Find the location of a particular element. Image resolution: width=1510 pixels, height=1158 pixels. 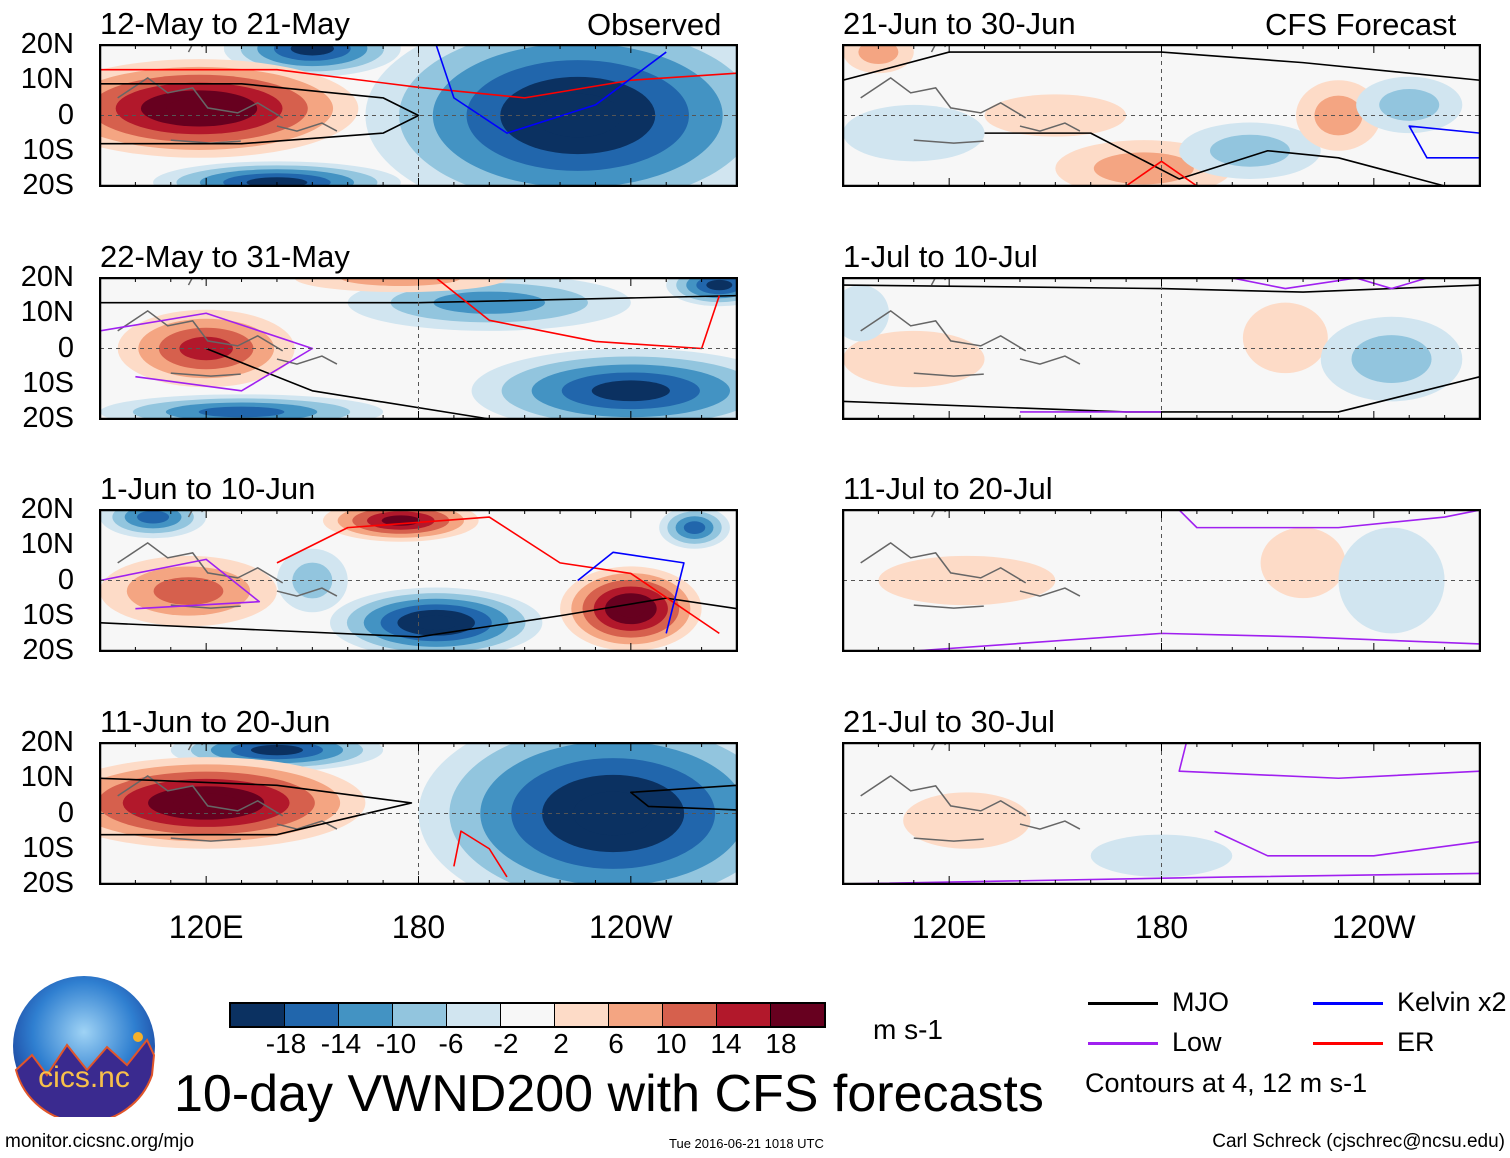

colorbar-tick-label: -6 is located at coordinates (451, 1043).